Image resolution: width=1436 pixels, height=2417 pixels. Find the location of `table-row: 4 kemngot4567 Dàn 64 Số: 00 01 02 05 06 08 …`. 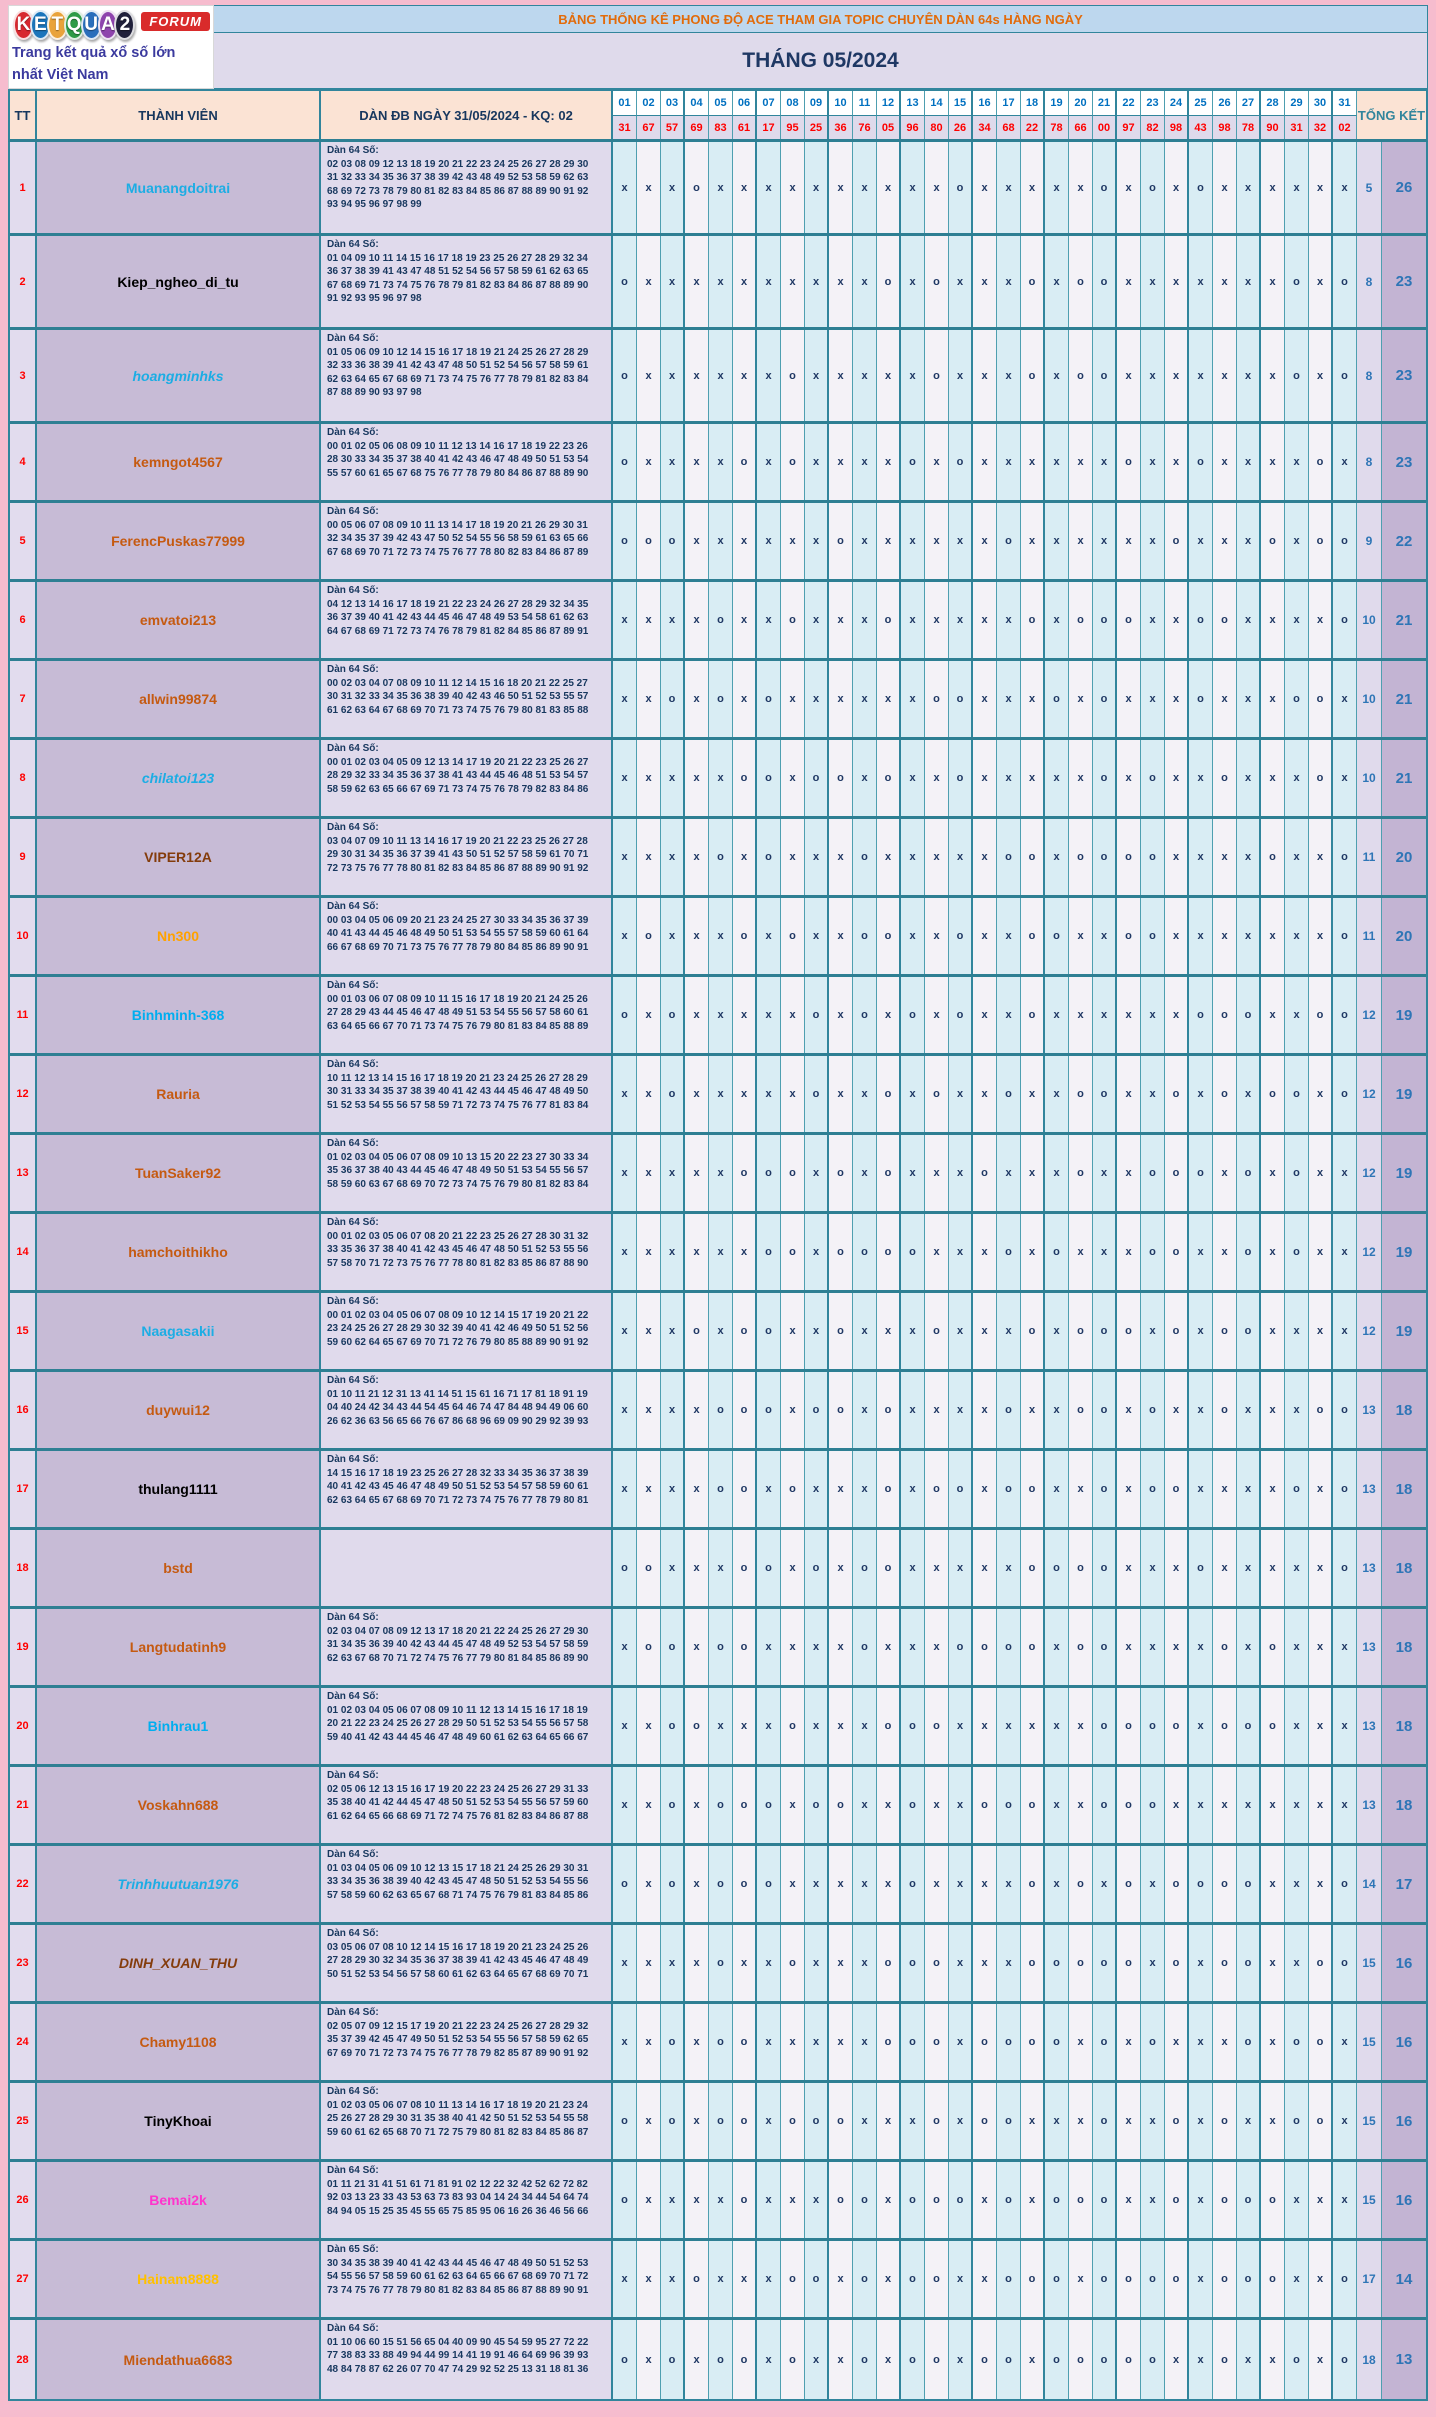

table-row: 4 kemngot4567 Dàn 64 Số: 00 01 02 05 06 08 … is located at coordinates (718, 463).